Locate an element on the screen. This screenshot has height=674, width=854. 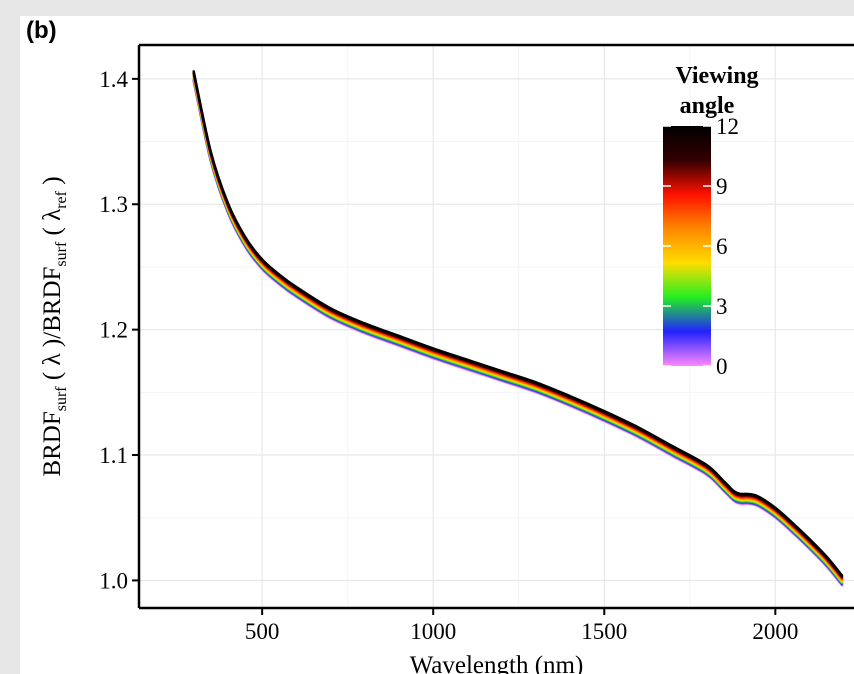
y-tick-label: 1.3 is located at coordinates (113, 204).